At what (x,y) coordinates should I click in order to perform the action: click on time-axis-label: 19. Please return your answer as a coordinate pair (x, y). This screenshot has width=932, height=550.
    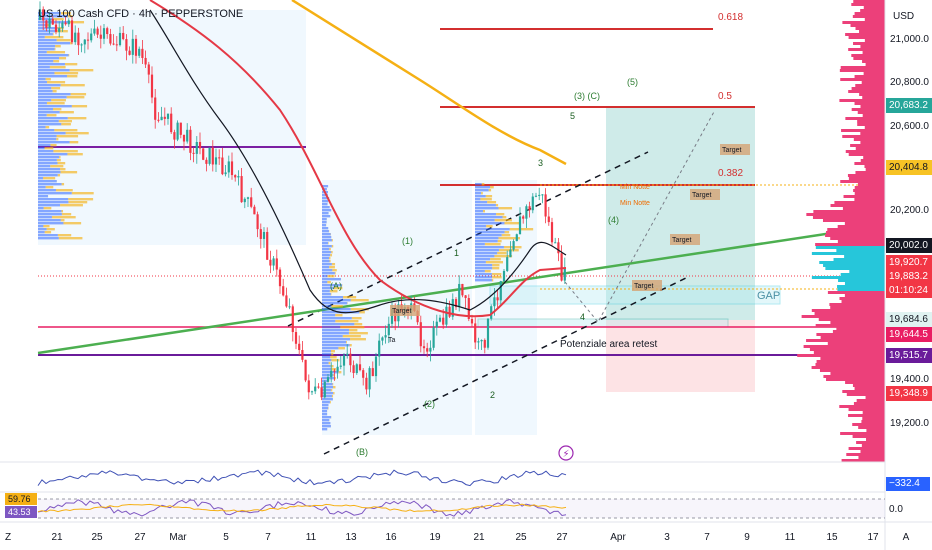
    Looking at the image, I should click on (435, 537).